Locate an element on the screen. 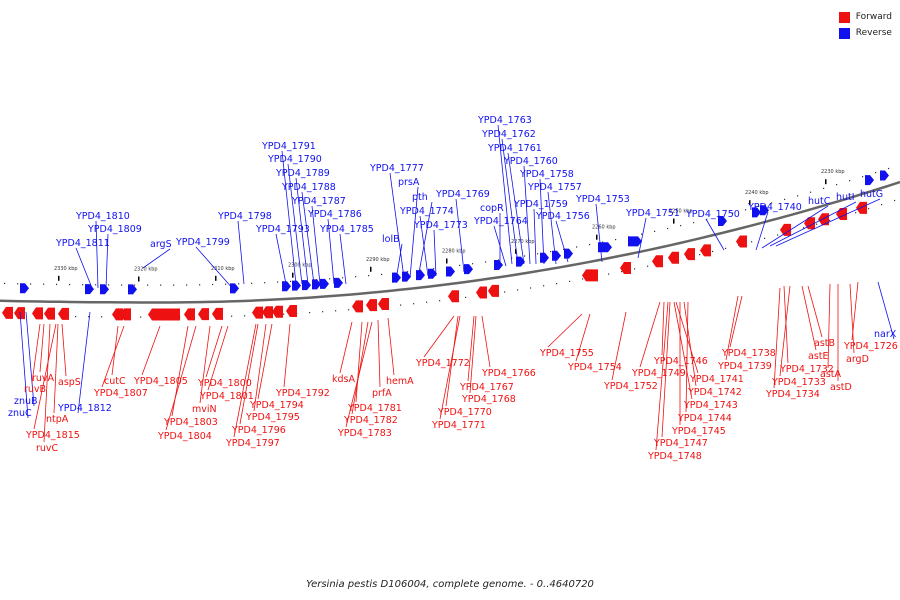 The width and height of the screenshot is (900, 600). gene-label: YPD4_1770 is located at coordinates (464, 412).